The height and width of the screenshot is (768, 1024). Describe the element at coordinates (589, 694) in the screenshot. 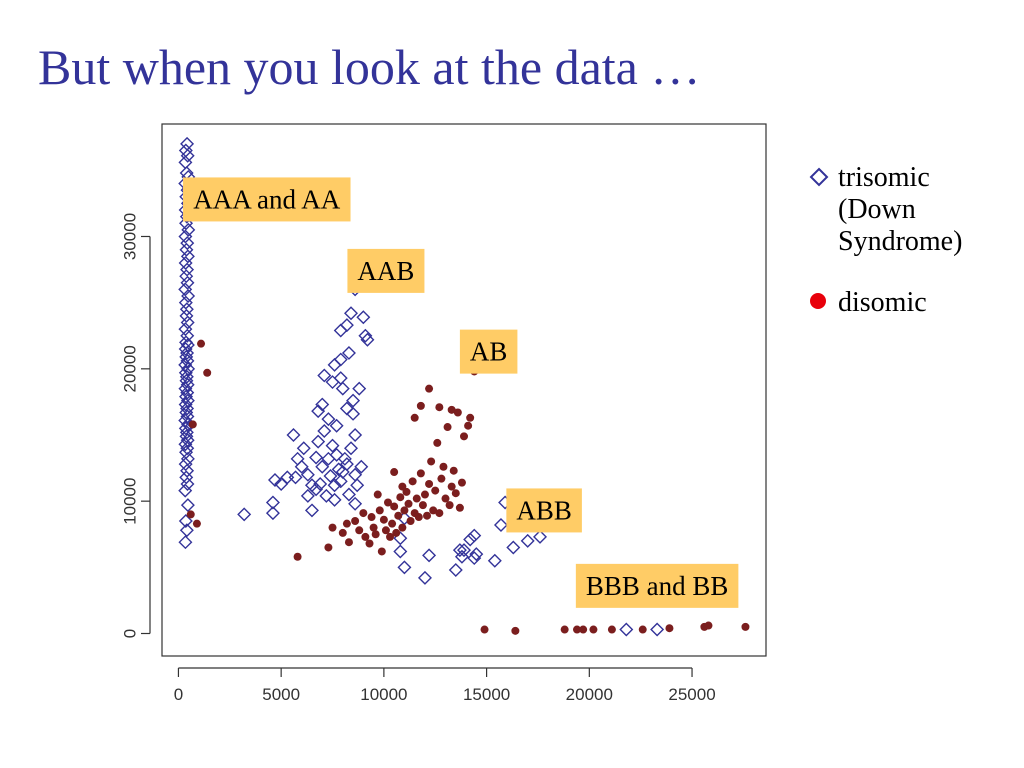

I see `x-tick-label: 20000` at that location.